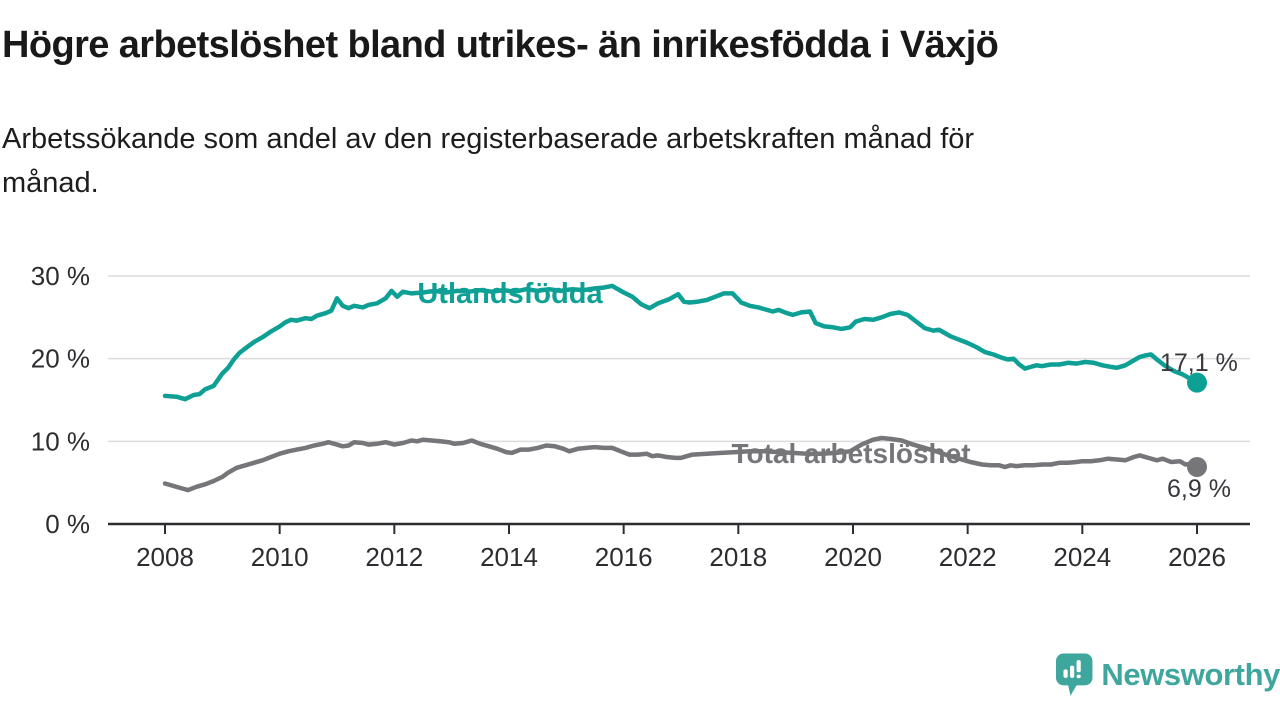  I want to click on y-axis-tick-label: 20 %, so click(60, 359).